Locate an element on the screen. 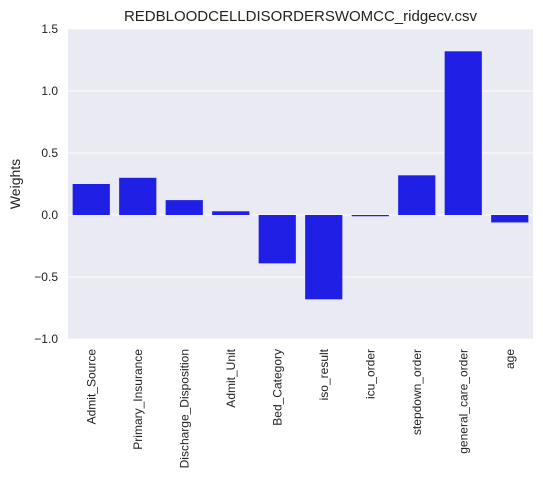 This screenshot has width=543, height=502. y-tick-label: 0.0 is located at coordinates (49, 215).